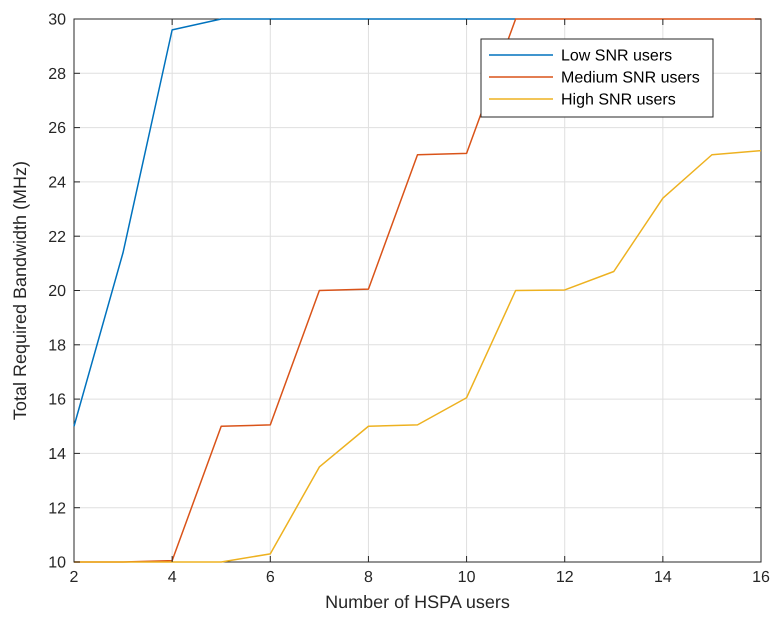 The height and width of the screenshot is (628, 781). Describe the element at coordinates (57, 183) in the screenshot. I see `y-tick-label: 24` at that location.